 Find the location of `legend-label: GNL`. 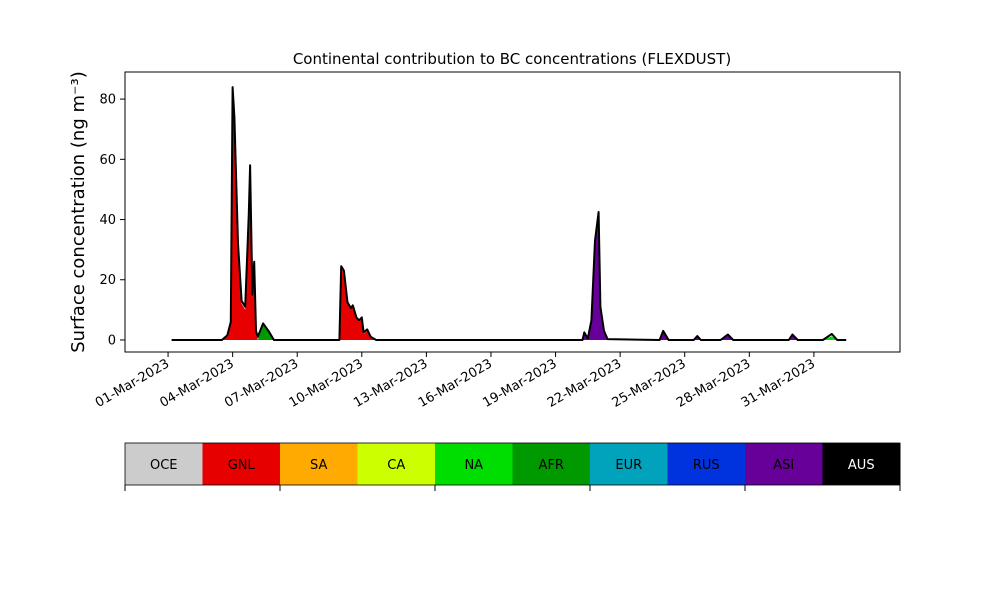

legend-label: GNL is located at coordinates (242, 465).